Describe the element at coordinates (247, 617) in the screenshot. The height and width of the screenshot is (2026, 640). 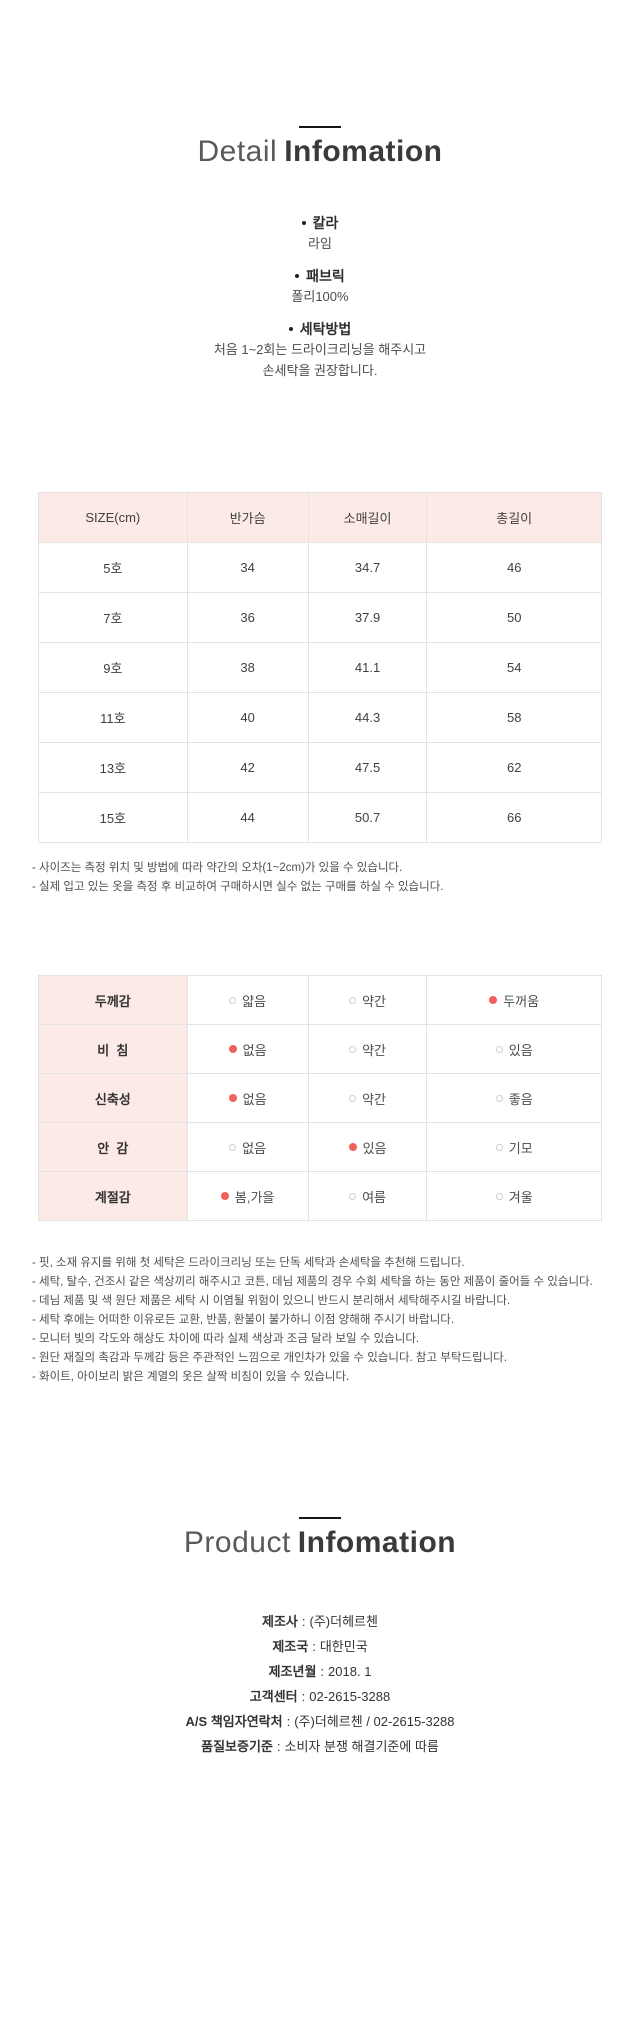
I see `chest-cell: 36` at that location.